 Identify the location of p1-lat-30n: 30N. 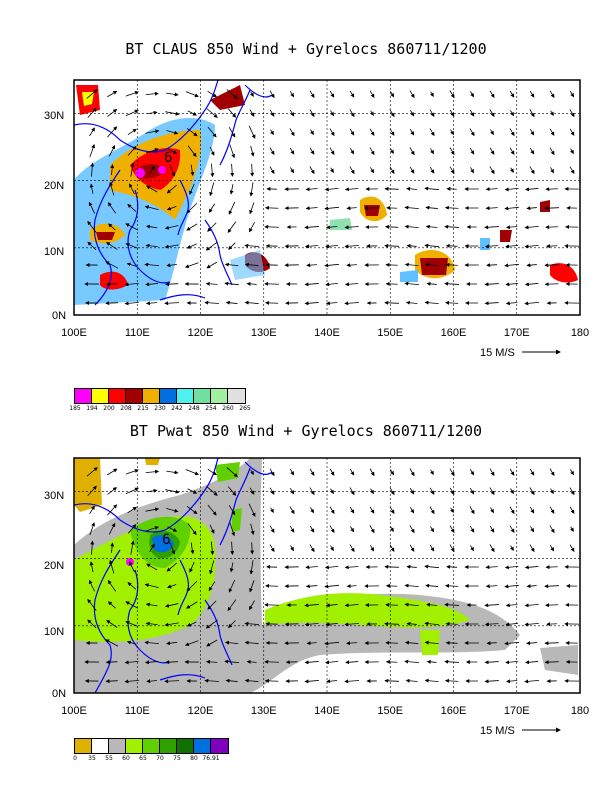
(54, 116).